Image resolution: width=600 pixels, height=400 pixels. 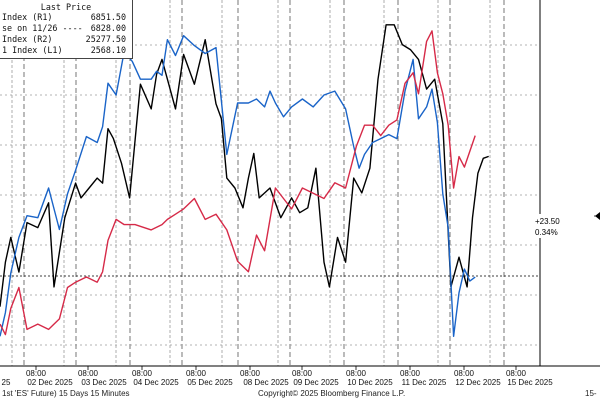 What do you see at coordinates (27, 17) in the screenshot?
I see `legend-name: Index (R1)` at bounding box center [27, 17].